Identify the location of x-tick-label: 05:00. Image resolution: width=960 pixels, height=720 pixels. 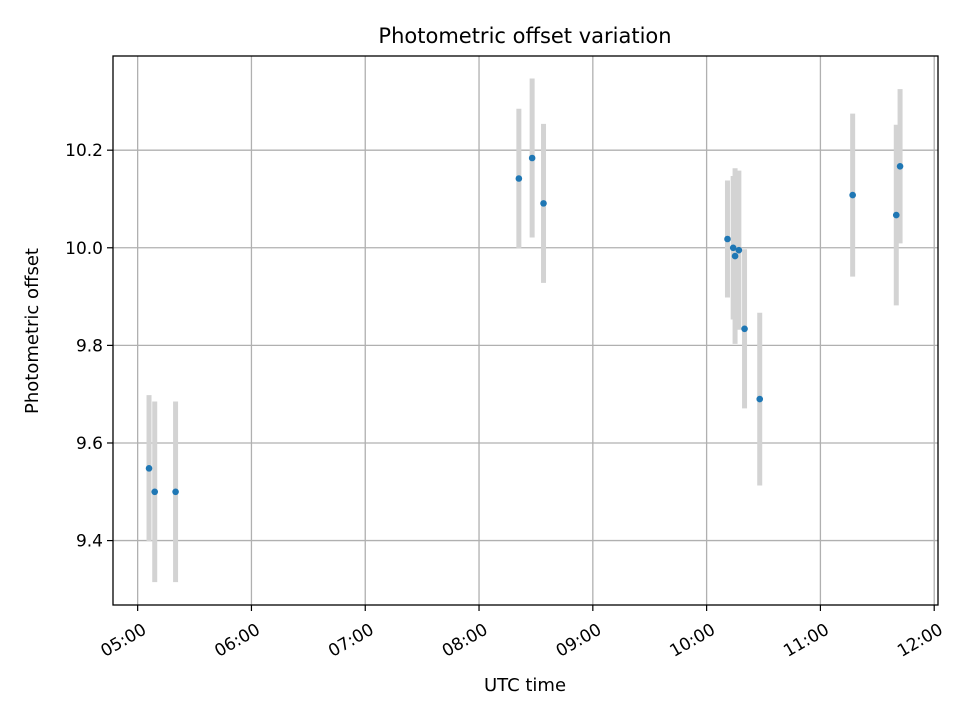
(124, 641).